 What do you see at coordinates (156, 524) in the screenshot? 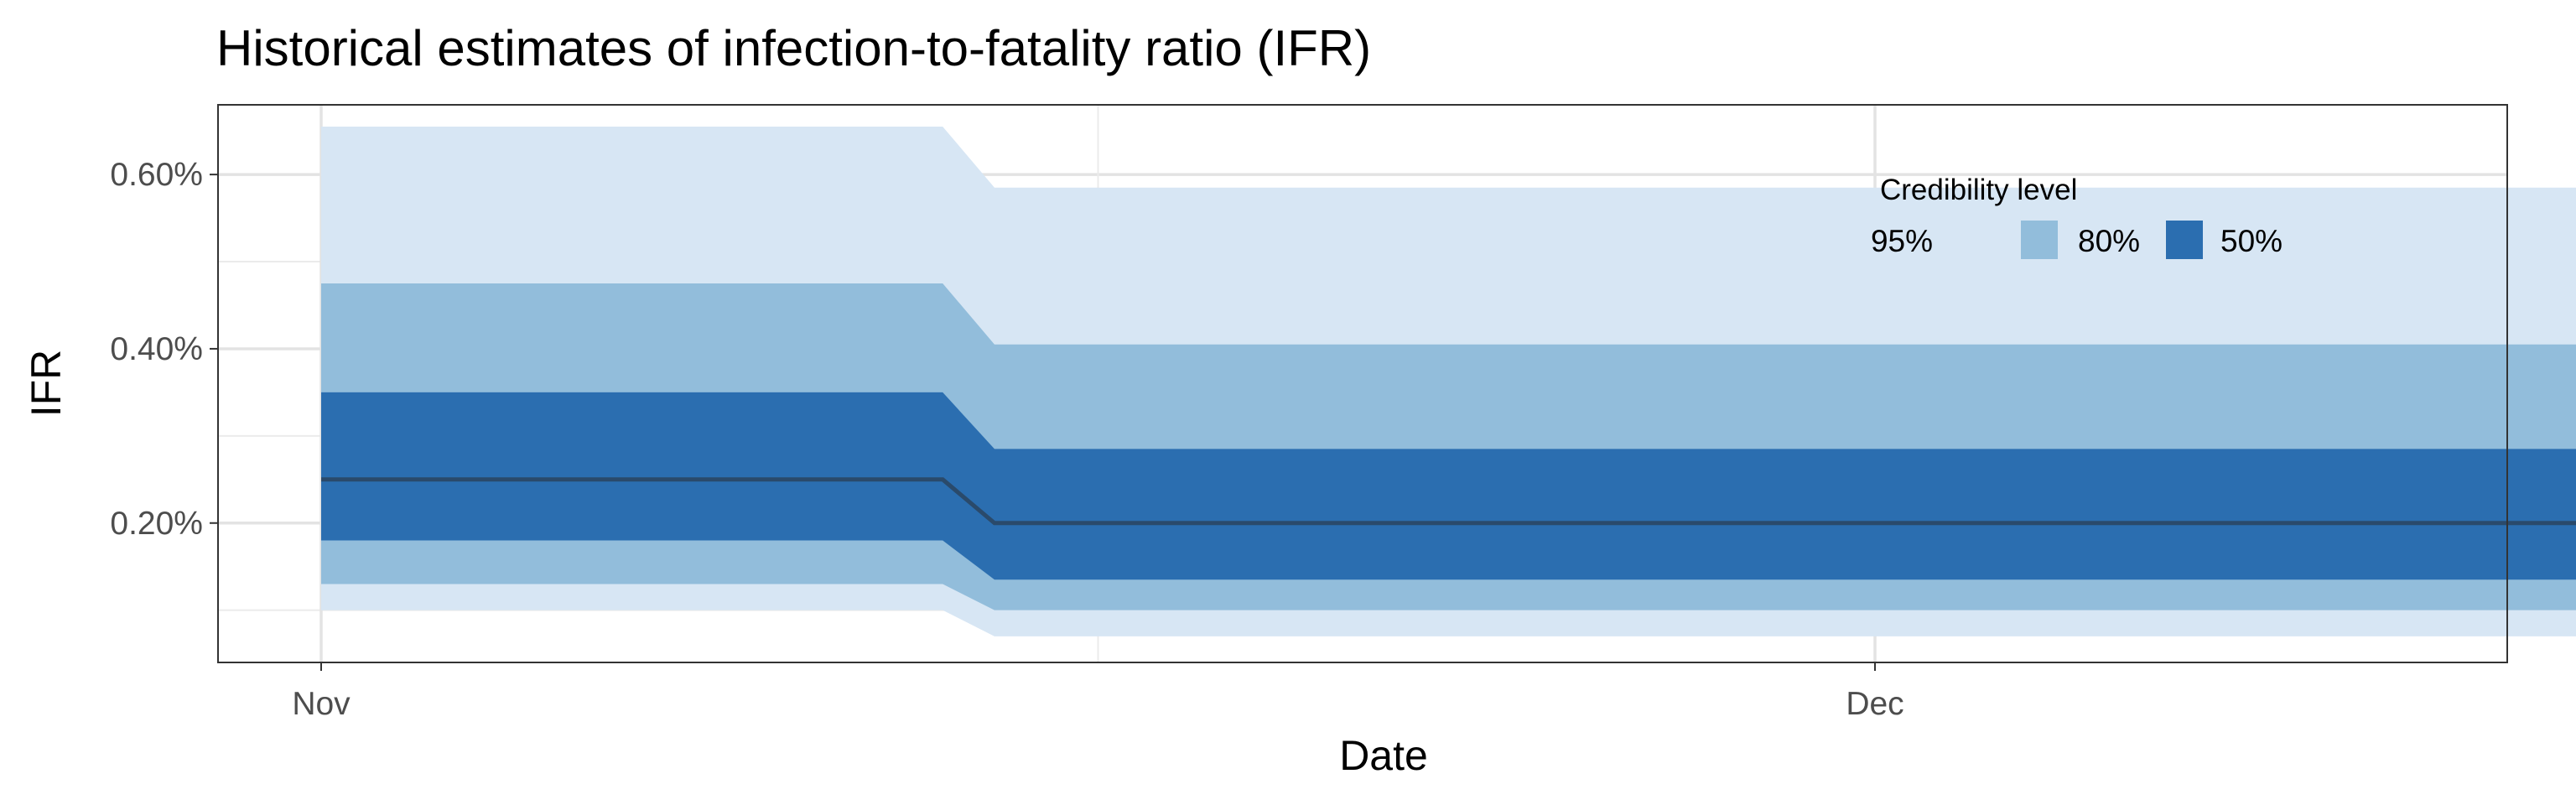
I see `y-tick-label: 0.20%` at bounding box center [156, 524].